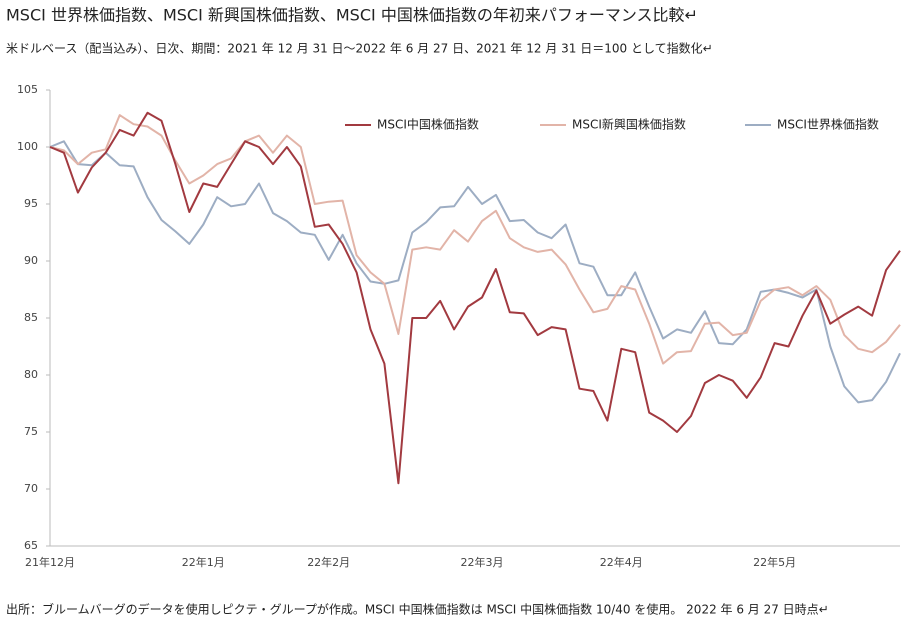 This screenshot has height=630, width=916. Describe the element at coordinates (31, 488) in the screenshot. I see `y-tick-label: 70` at that location.